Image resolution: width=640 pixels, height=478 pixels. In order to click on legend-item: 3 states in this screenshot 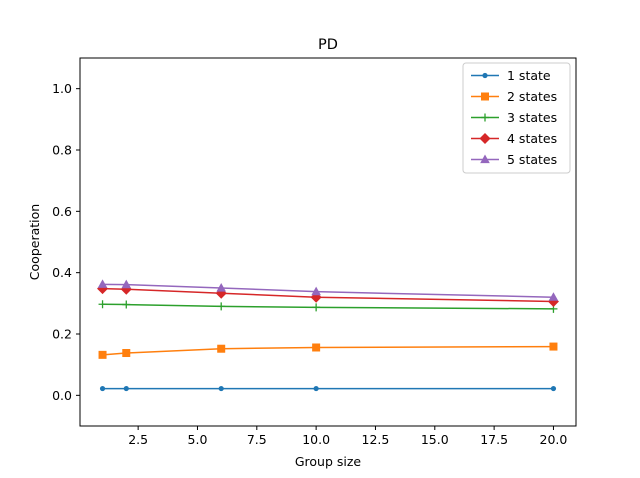, I will do `click(514, 117)`.